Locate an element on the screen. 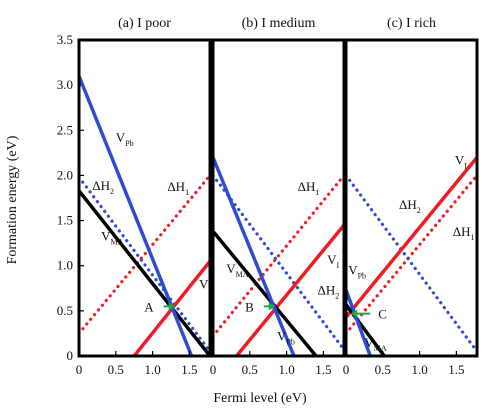 This screenshot has height=416, width=500. point-c-arrow is located at coordinates (360, 313).